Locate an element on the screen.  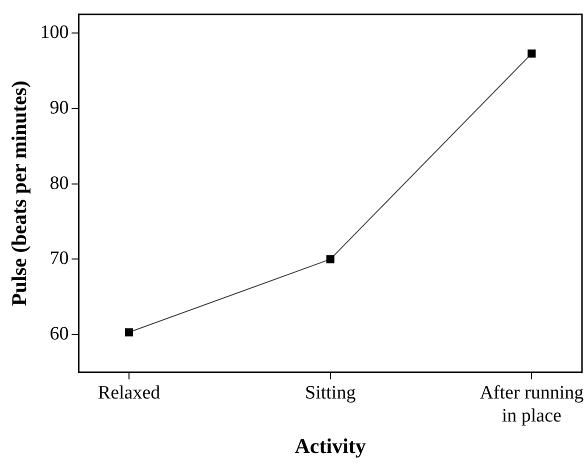
y-tick-label: 80 is located at coordinates (59, 183).